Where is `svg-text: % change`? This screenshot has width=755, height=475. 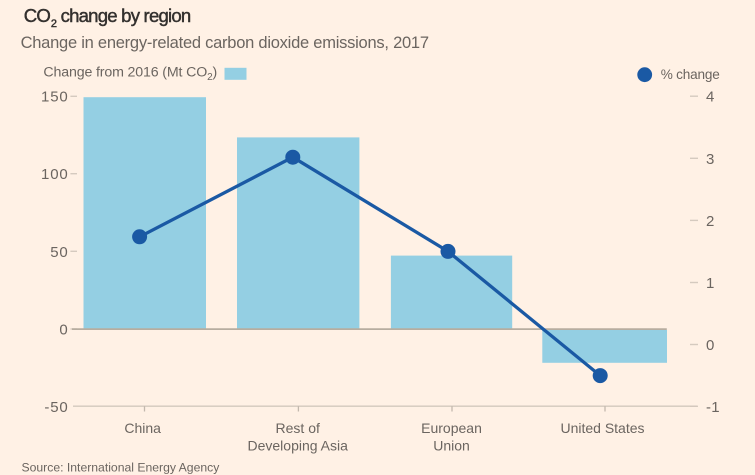 svg-text: % change is located at coordinates (690, 74).